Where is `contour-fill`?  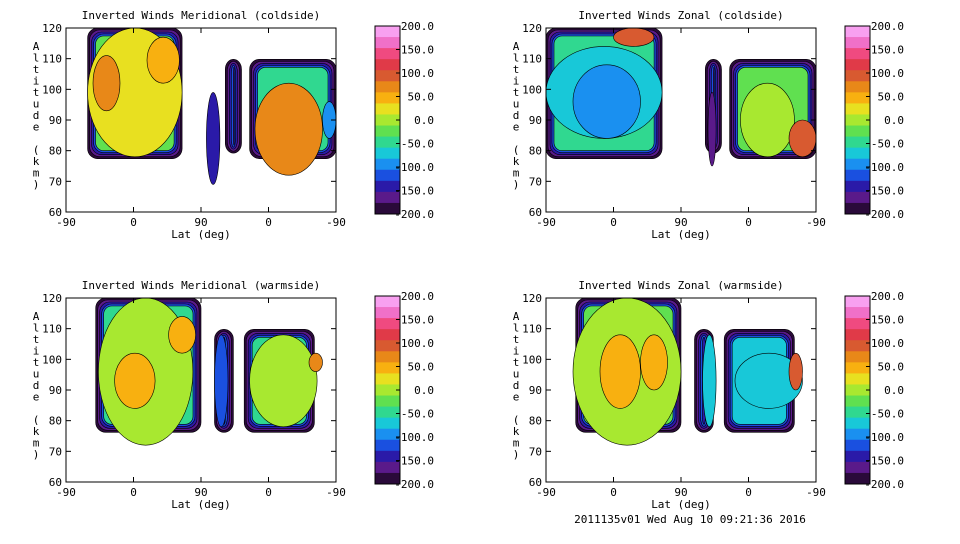 contour-fill is located at coordinates (234, 106).